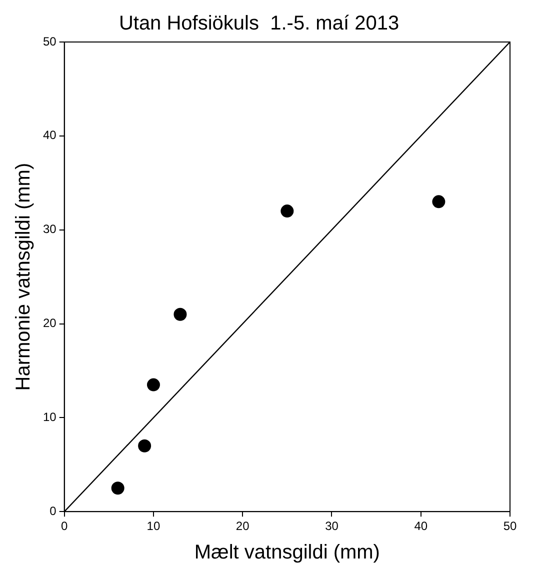  What do you see at coordinates (421, 526) in the screenshot?
I see `x-tick-label: 40` at bounding box center [421, 526].